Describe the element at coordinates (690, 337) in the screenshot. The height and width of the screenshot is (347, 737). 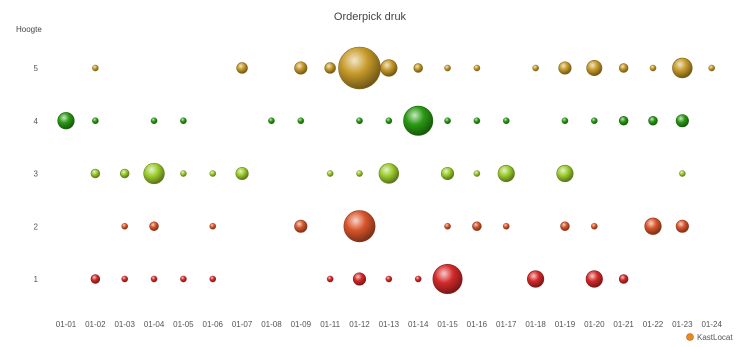
I see `legend-icon` at that location.